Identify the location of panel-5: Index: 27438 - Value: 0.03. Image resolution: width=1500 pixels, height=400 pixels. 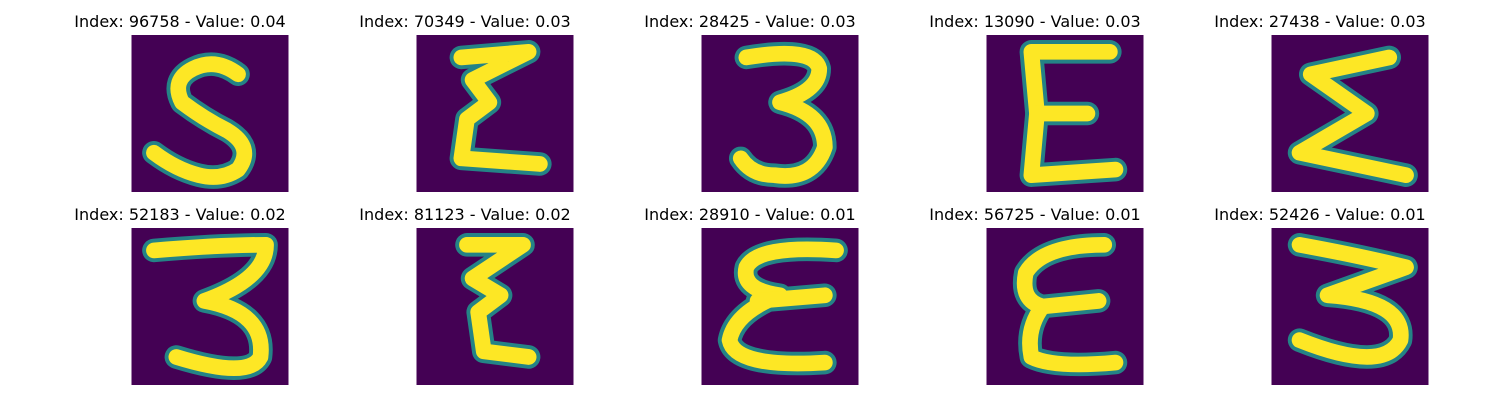
(1320, 96).